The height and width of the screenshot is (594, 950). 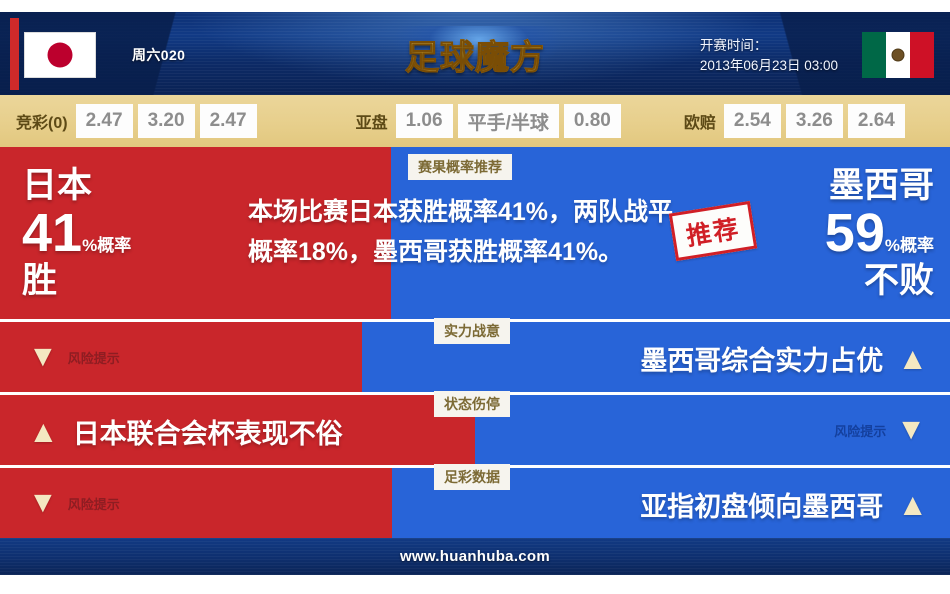 I want to click on odds-group-jingcai: 竞彩(0) 2.47 3.20 2.47, so click(x=139, y=121).